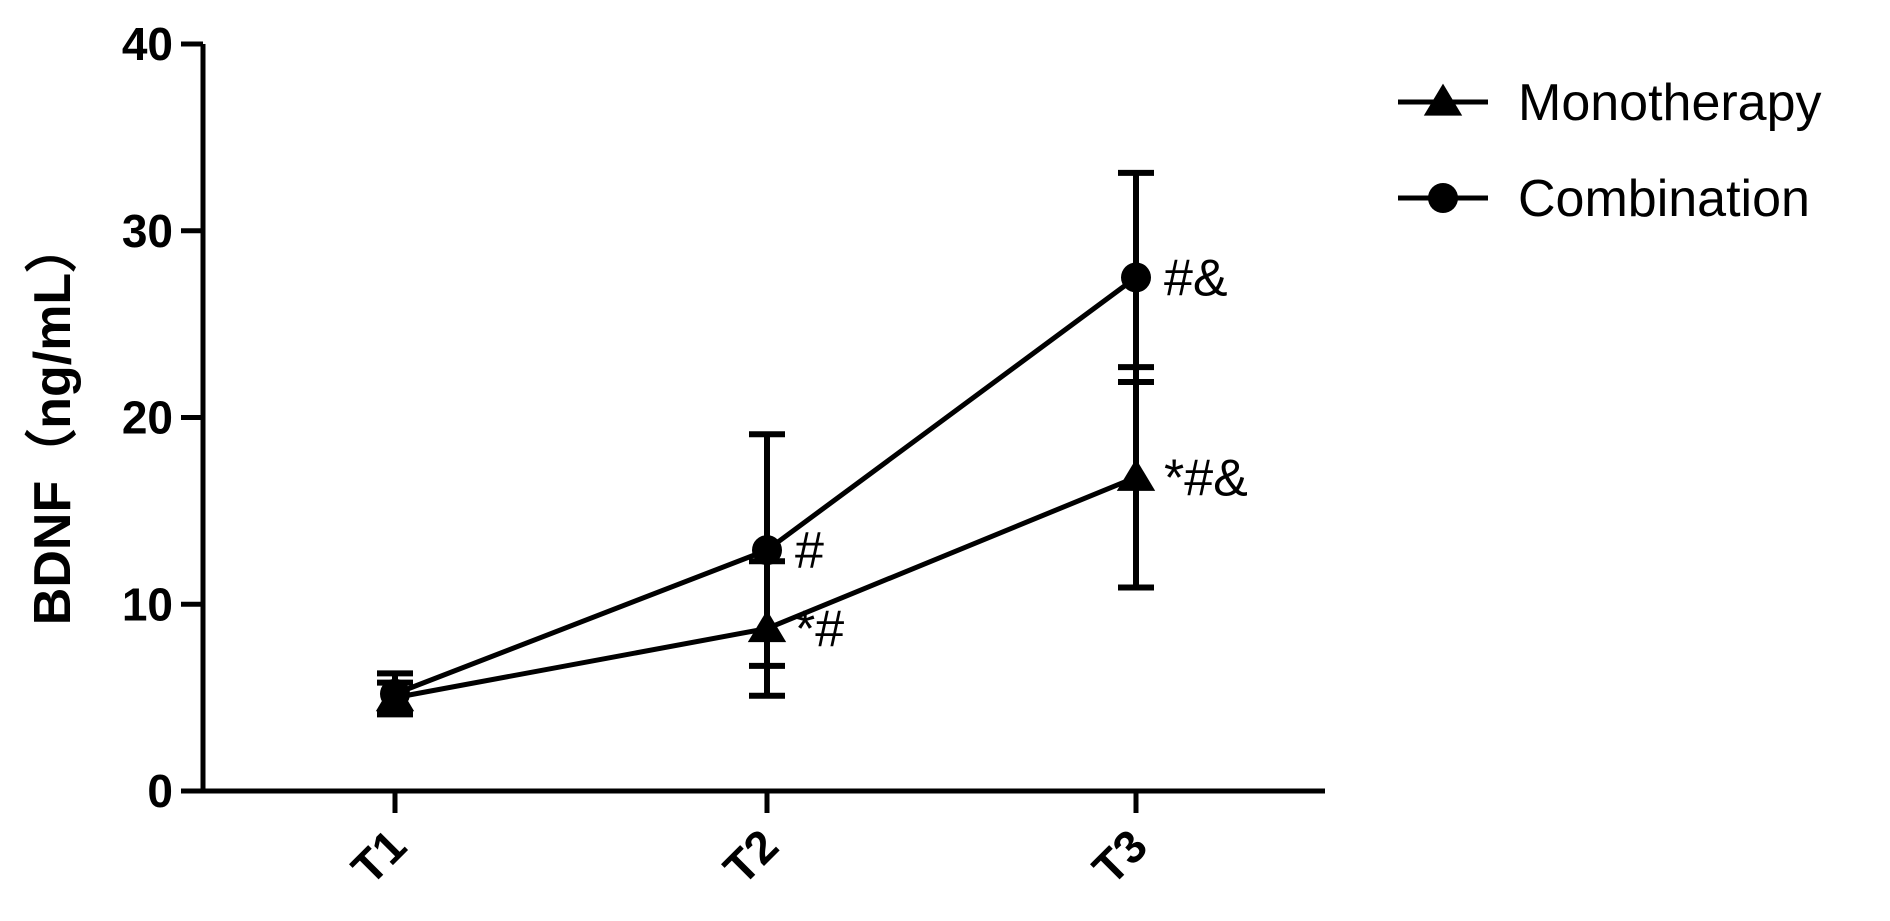 The height and width of the screenshot is (921, 1890). I want to click on y-tick-label: 30, so click(147, 231).